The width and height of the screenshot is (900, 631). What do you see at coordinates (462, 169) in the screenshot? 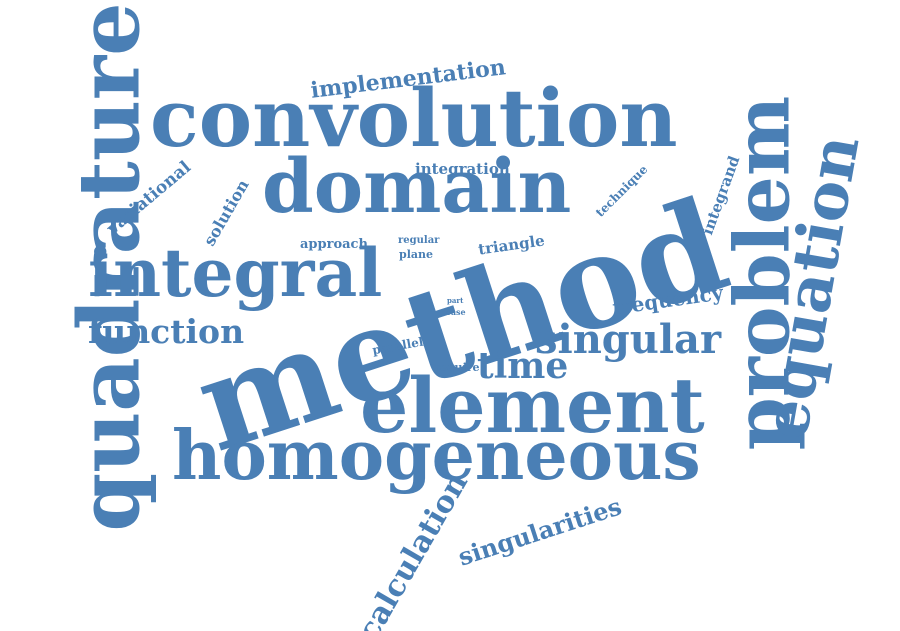
I see `word-integration: integration` at bounding box center [462, 169].